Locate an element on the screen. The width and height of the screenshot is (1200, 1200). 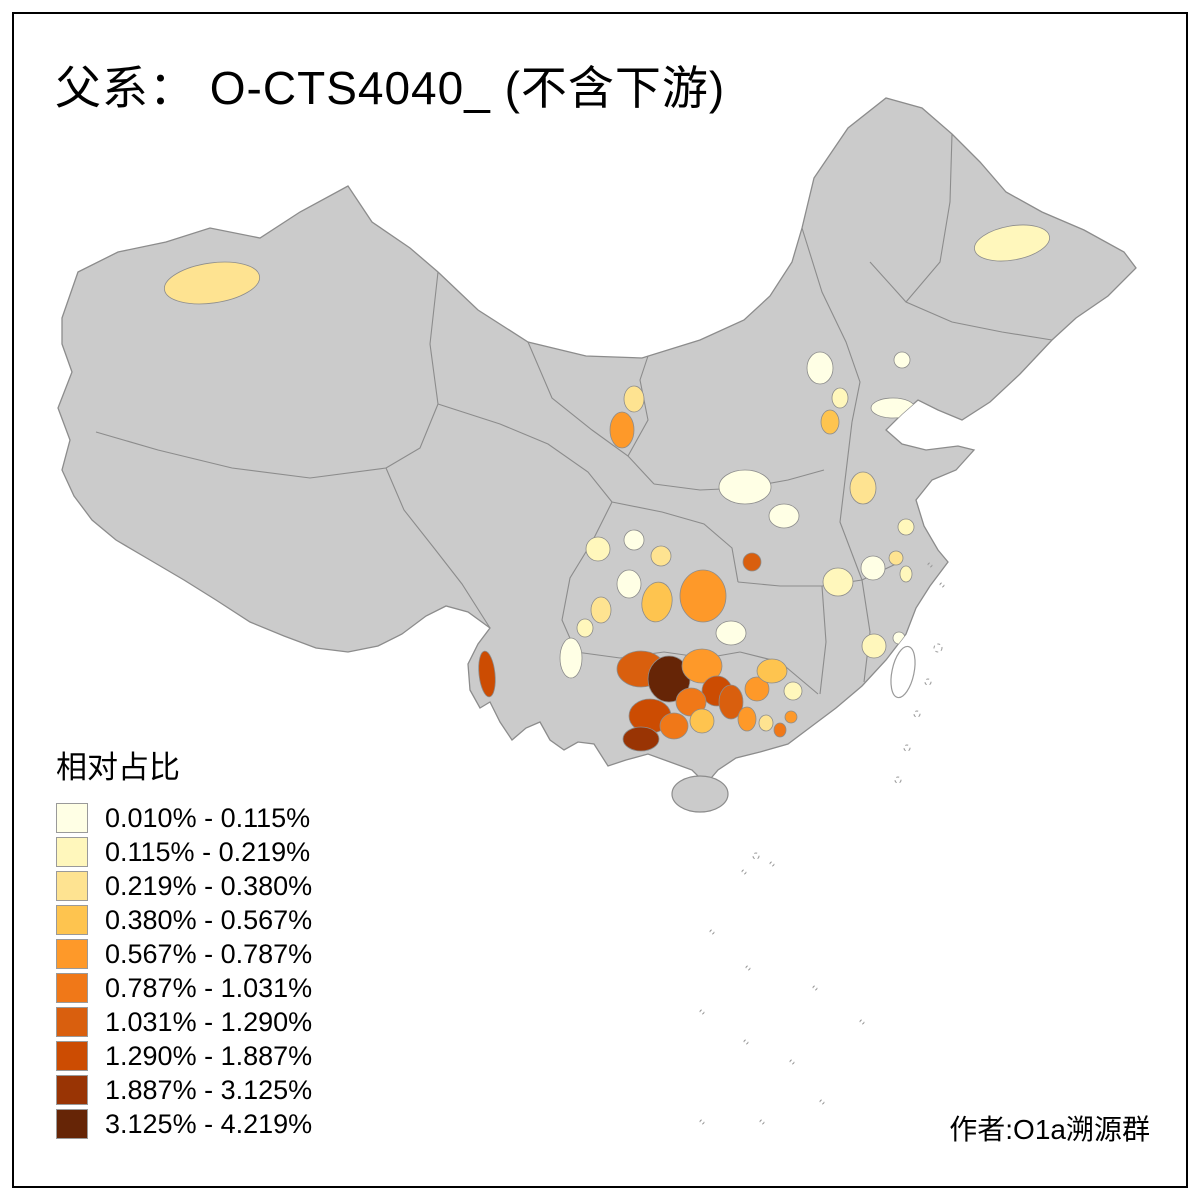
legend-label: 0.115% - 0.219% is located at coordinates (208, 851).